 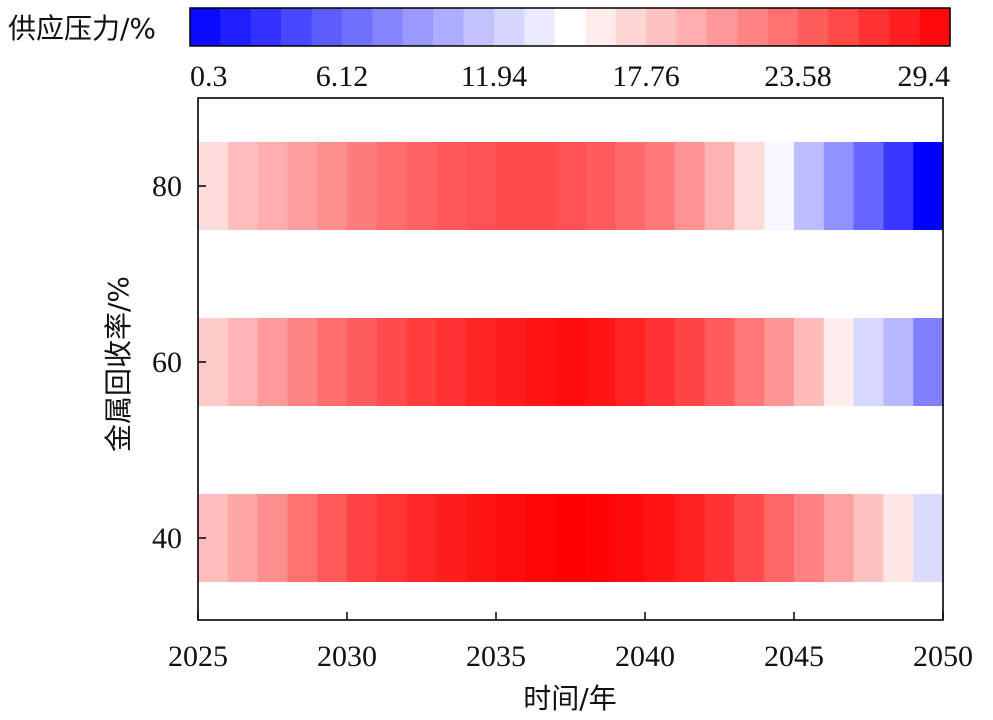 I want to click on y-tick-label: 40, so click(x=167, y=538).